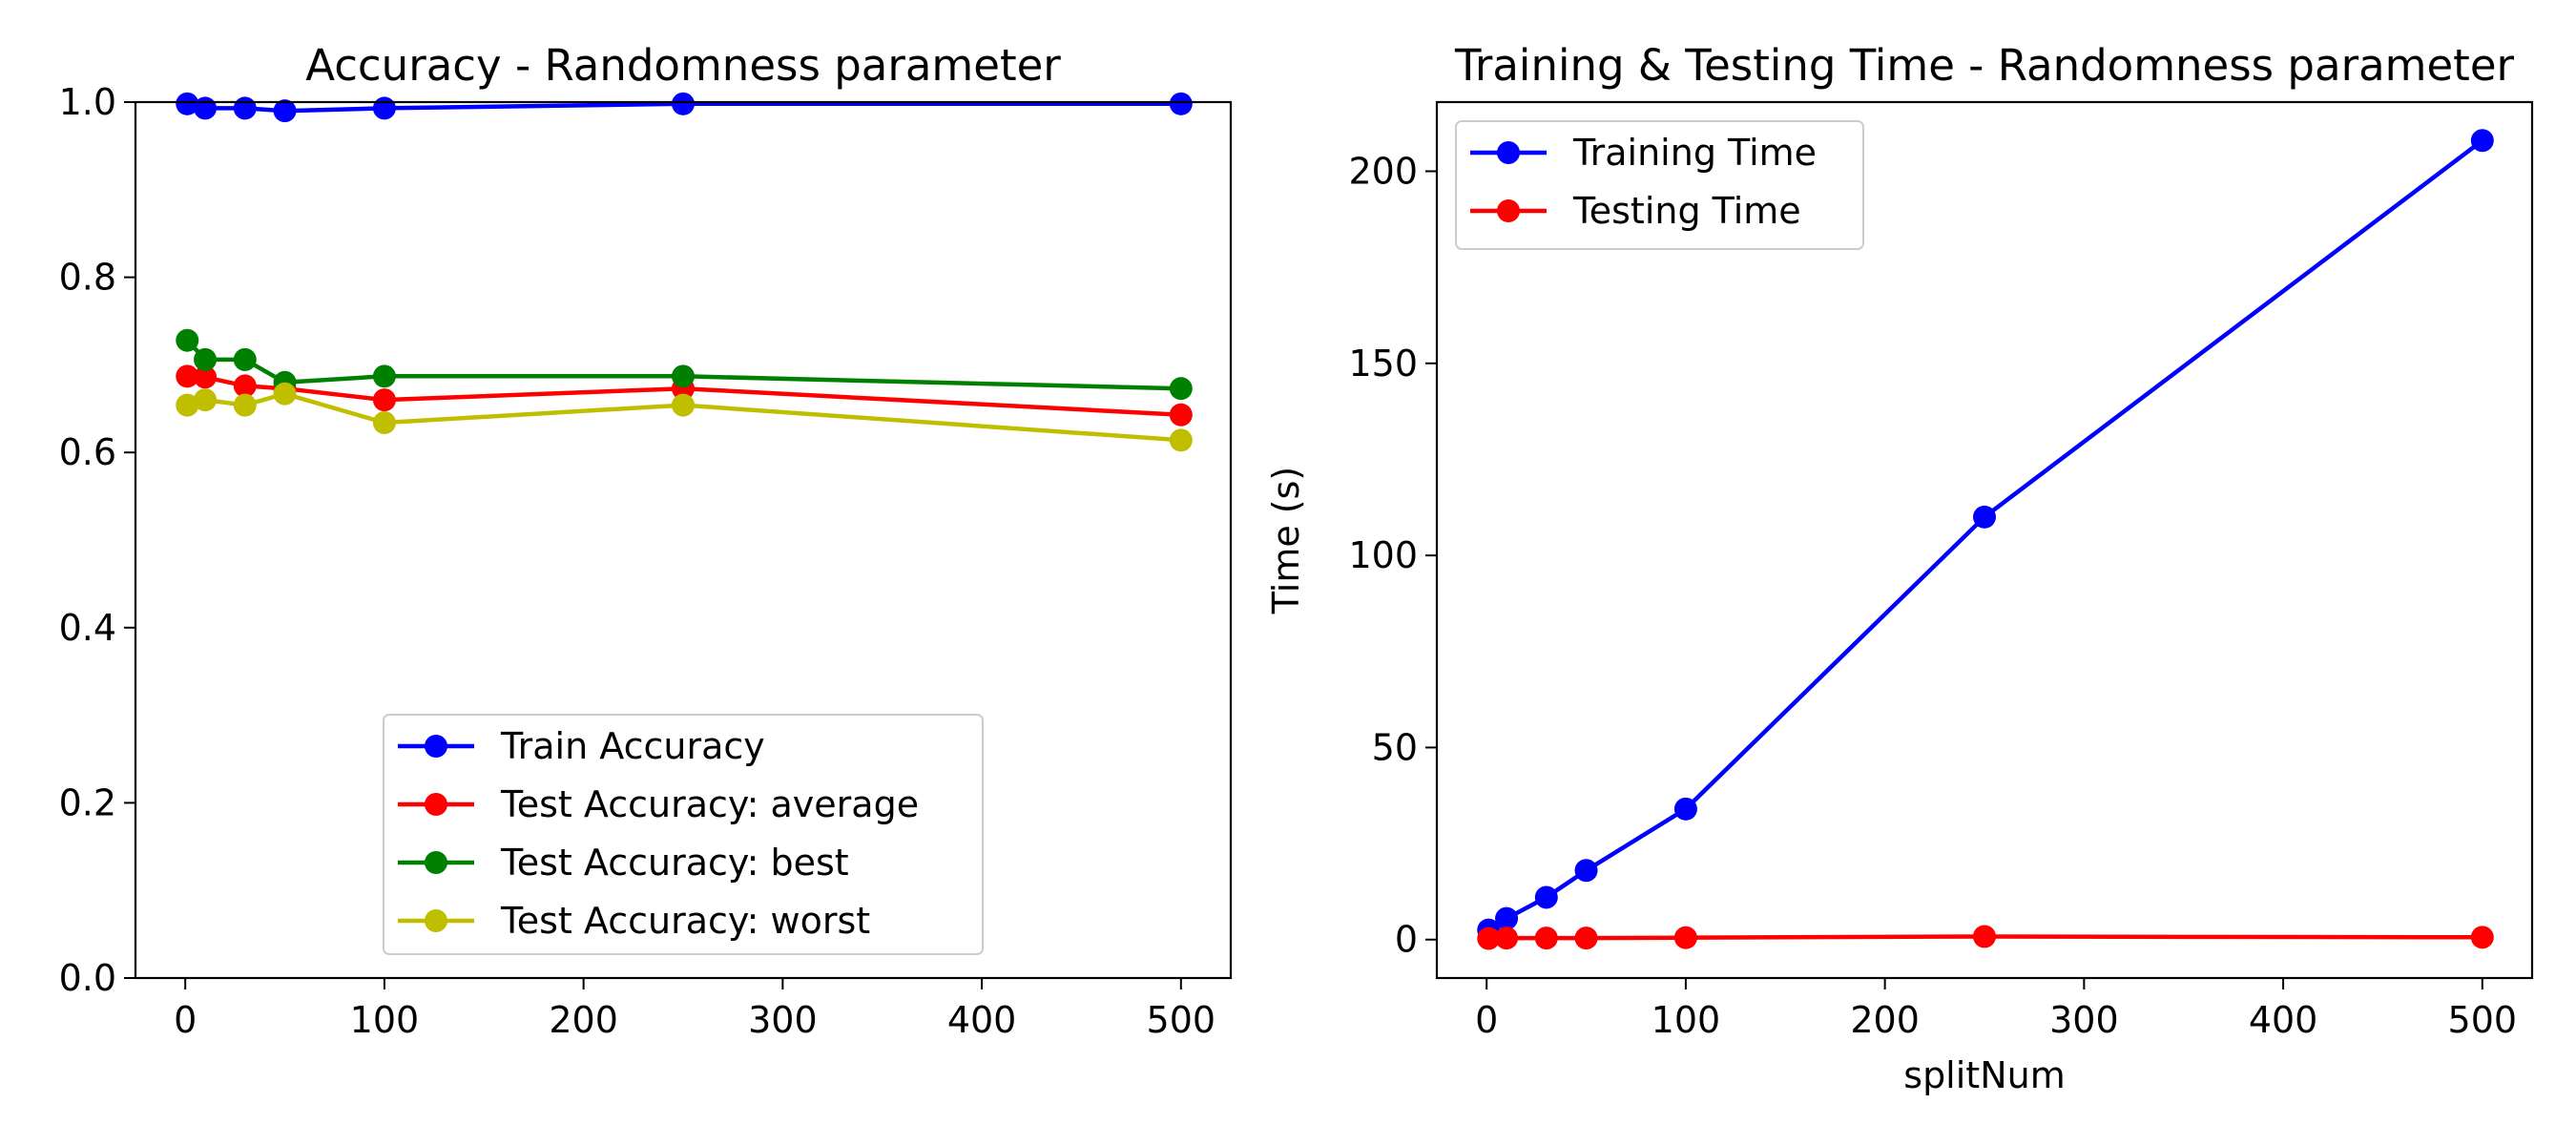 The width and height of the screenshot is (2576, 1145). What do you see at coordinates (683, 66) in the screenshot?
I see `chart-title: Accuracy - Randomness parameter` at bounding box center [683, 66].